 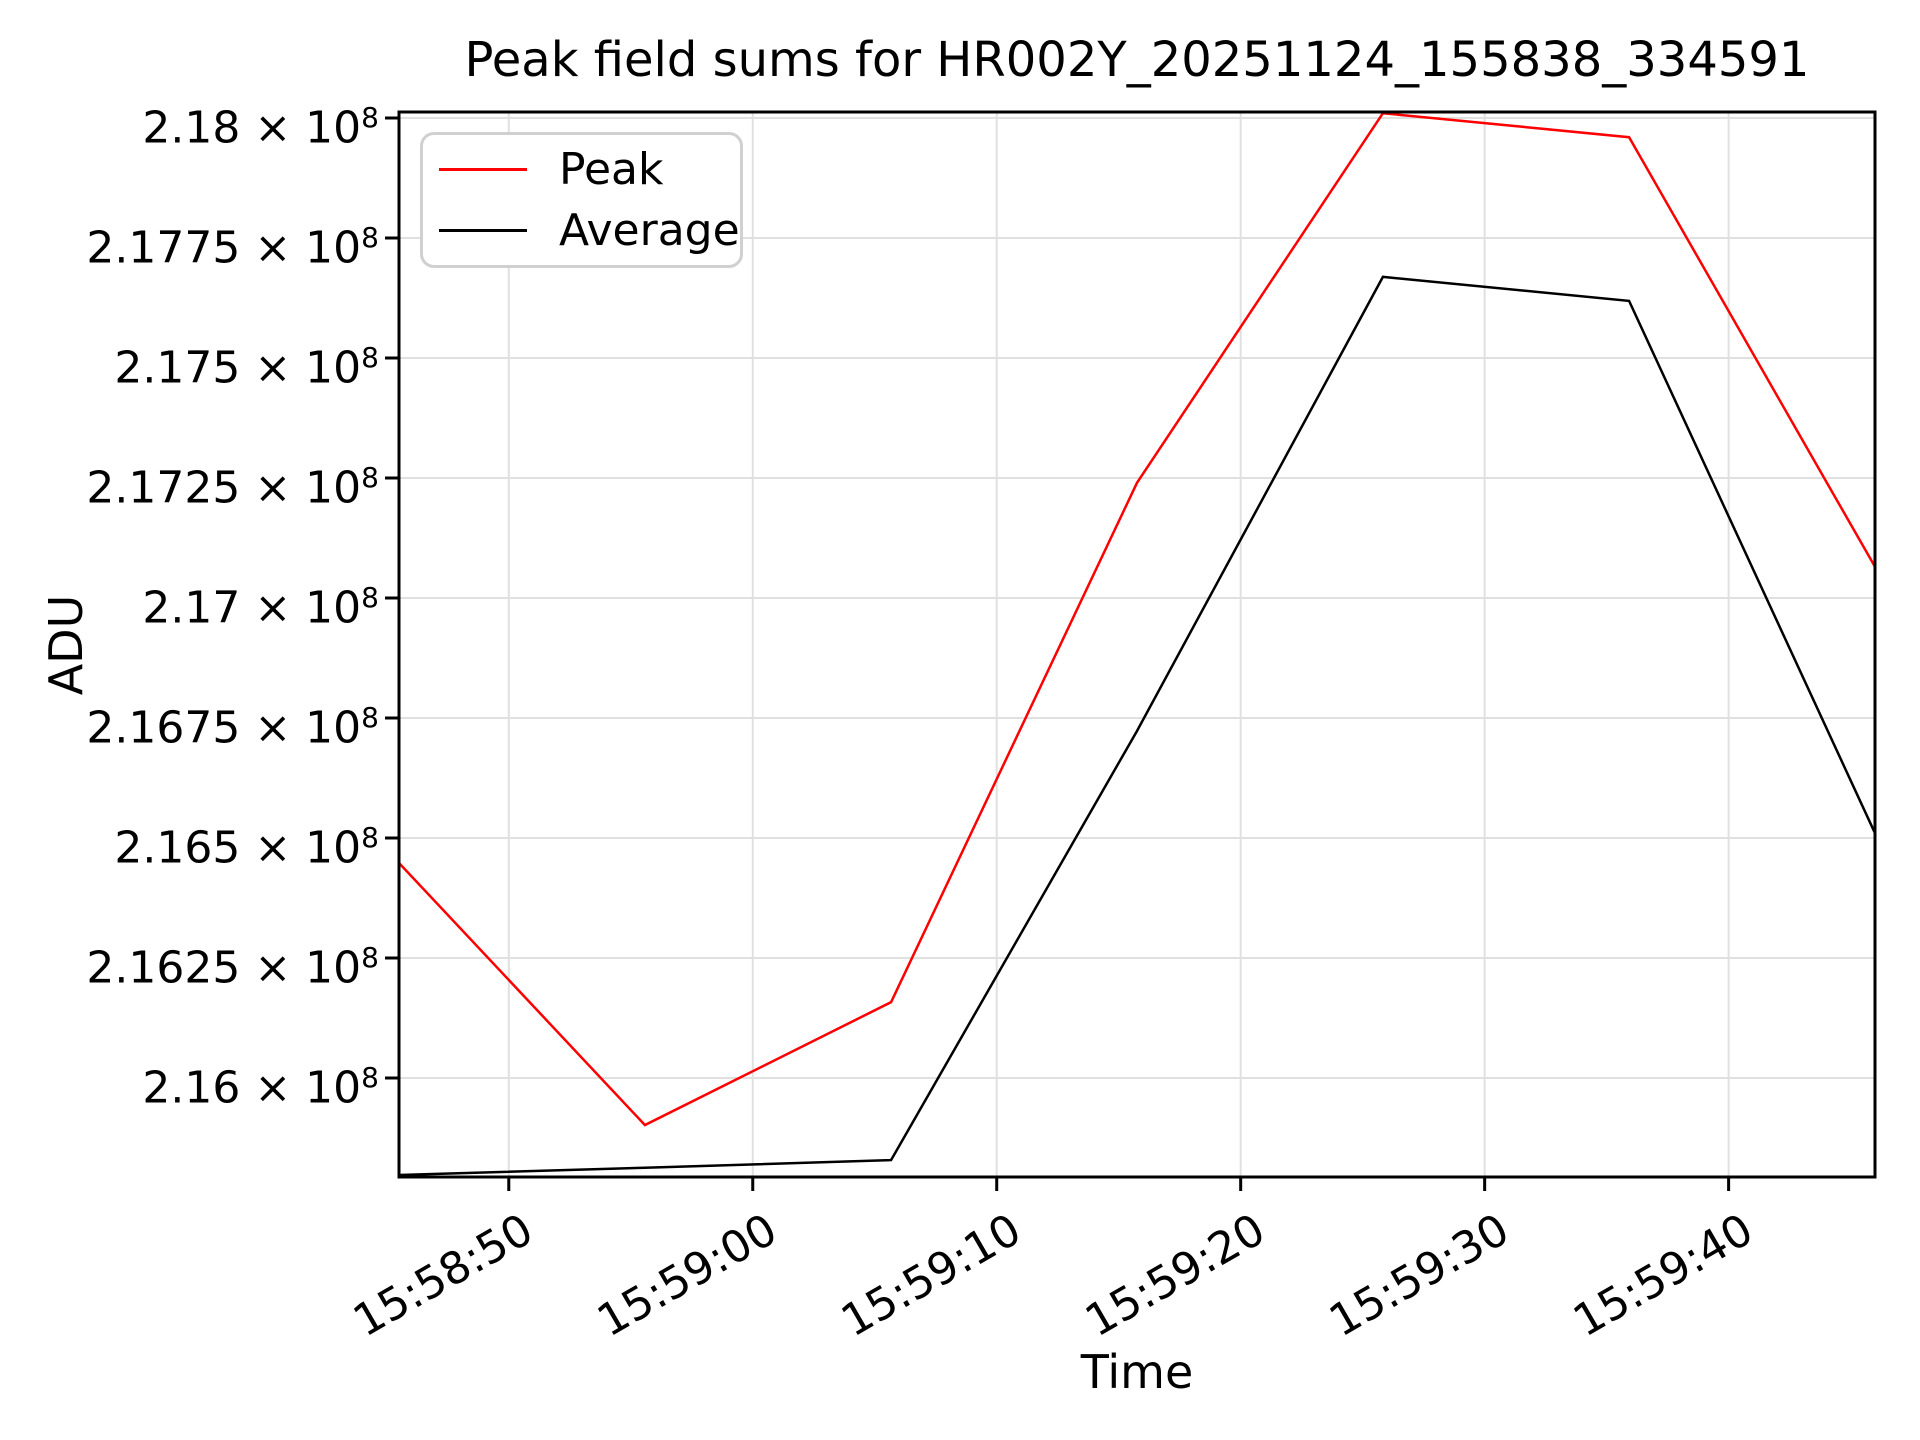 I want to click on legend-item-peak: Peak, so click(x=581, y=169).